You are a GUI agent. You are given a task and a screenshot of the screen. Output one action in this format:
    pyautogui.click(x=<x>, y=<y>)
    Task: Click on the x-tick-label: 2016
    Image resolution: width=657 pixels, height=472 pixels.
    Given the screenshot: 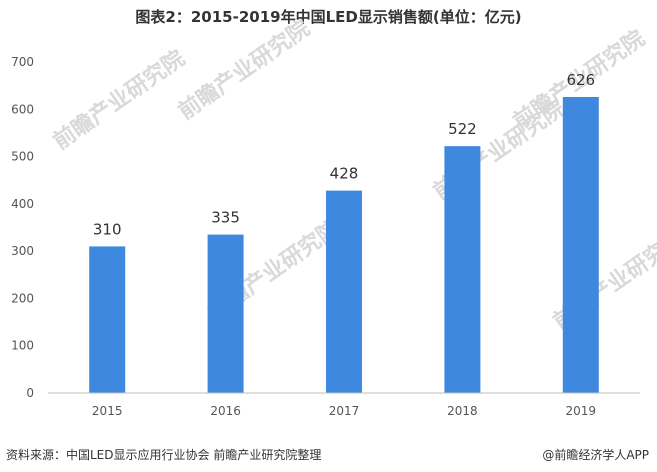 What is the action you would take?
    pyautogui.click(x=225, y=411)
    